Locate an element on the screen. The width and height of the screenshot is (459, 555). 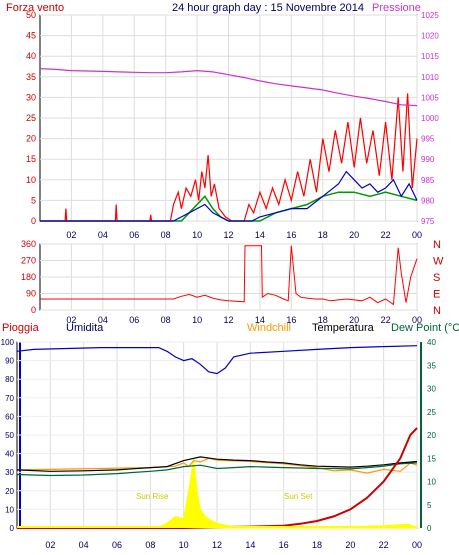
compass-label: E is located at coordinates (436, 295).